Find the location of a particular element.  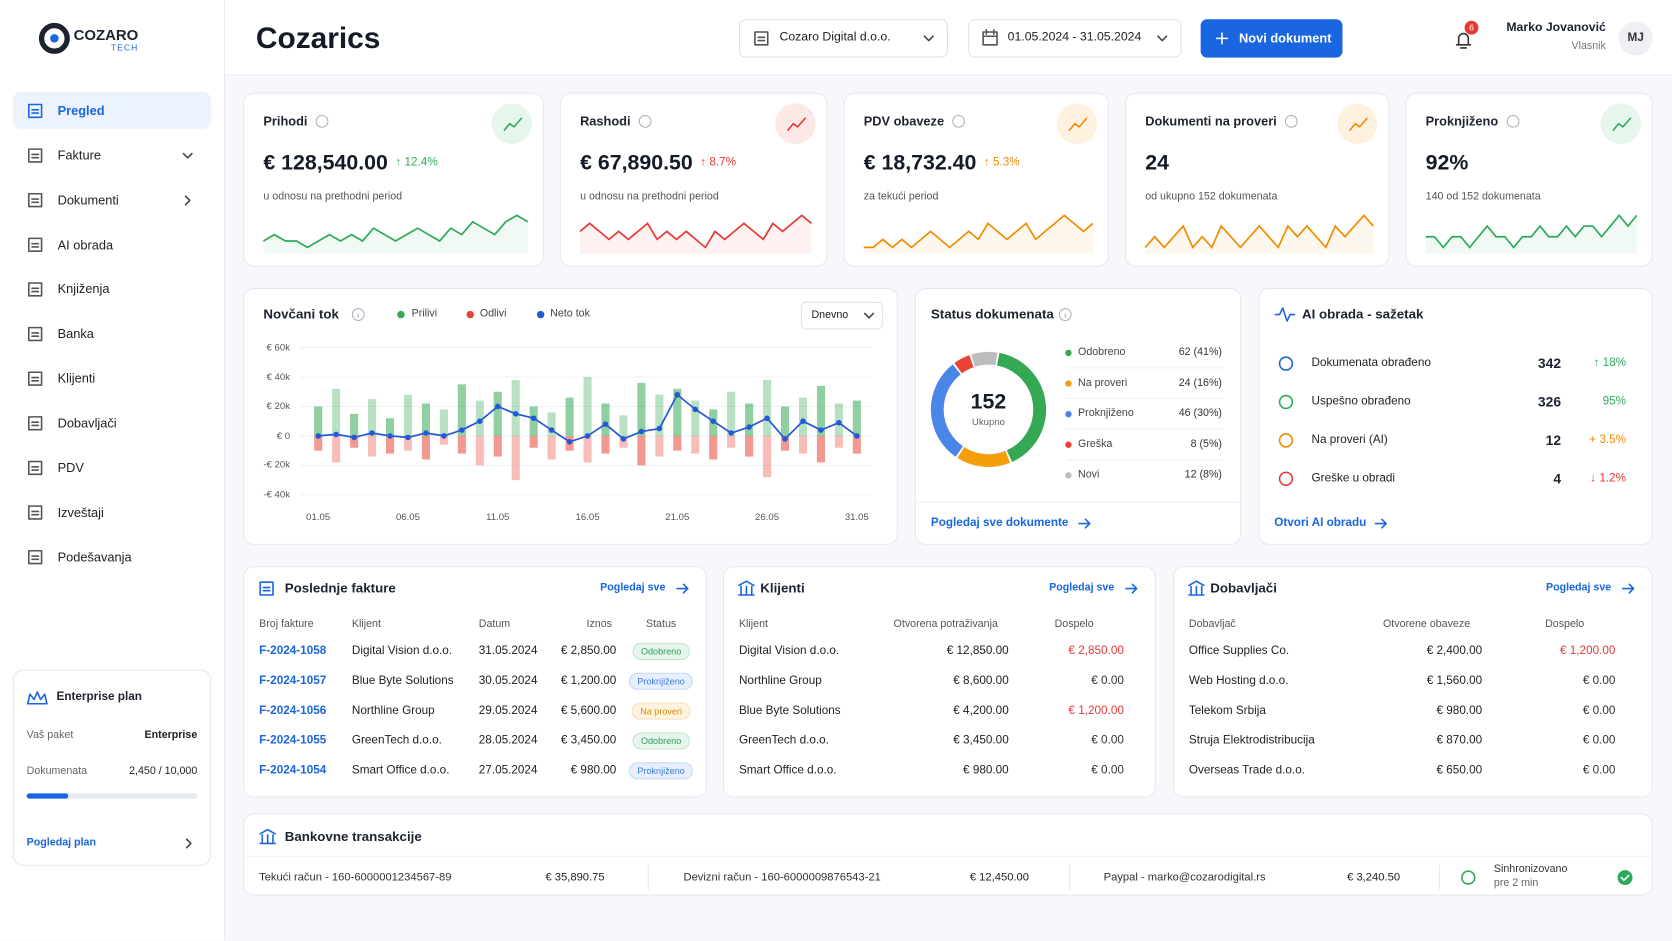

status-pill: Na proveri is located at coordinates (661, 711).